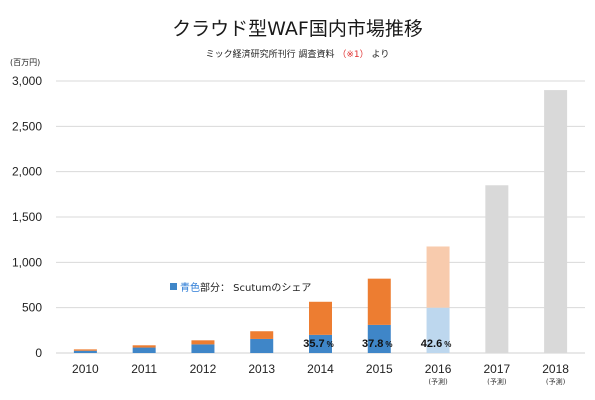 The width and height of the screenshot is (595, 400). Describe the element at coordinates (85, 369) in the screenshot. I see `x-tick-label-2010: 2010` at that location.